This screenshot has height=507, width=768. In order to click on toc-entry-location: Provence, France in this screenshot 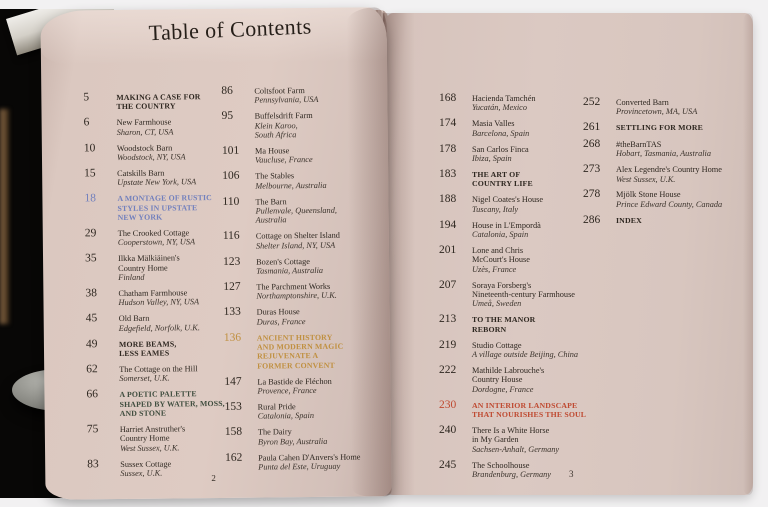, I will do `click(287, 391)`.